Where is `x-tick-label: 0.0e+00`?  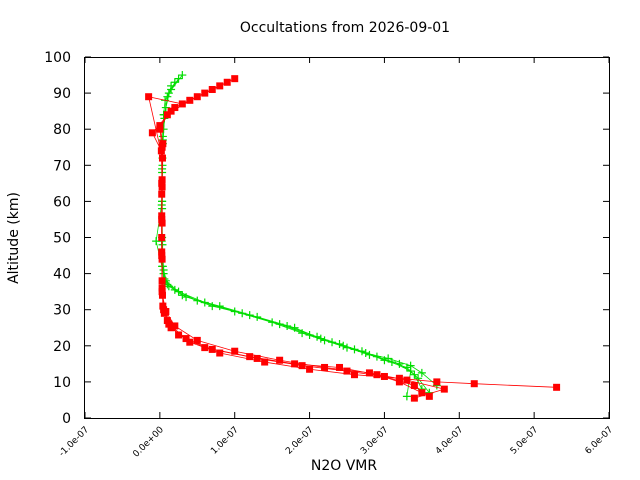 x-tick-label: 0.0e+00 is located at coordinates (148, 442).